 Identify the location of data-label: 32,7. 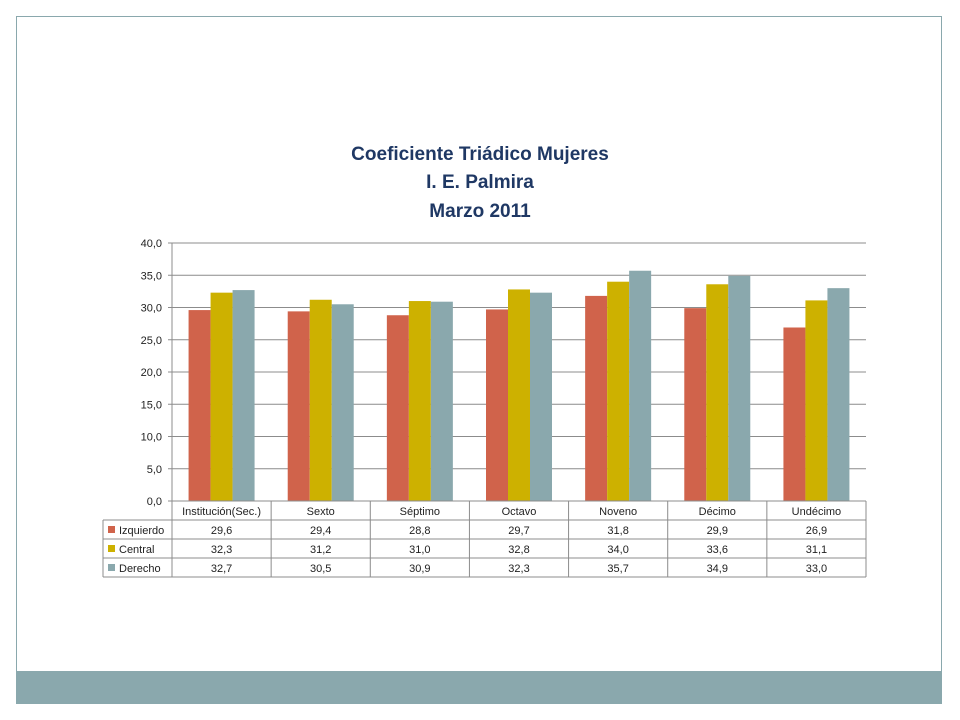
(221, 569).